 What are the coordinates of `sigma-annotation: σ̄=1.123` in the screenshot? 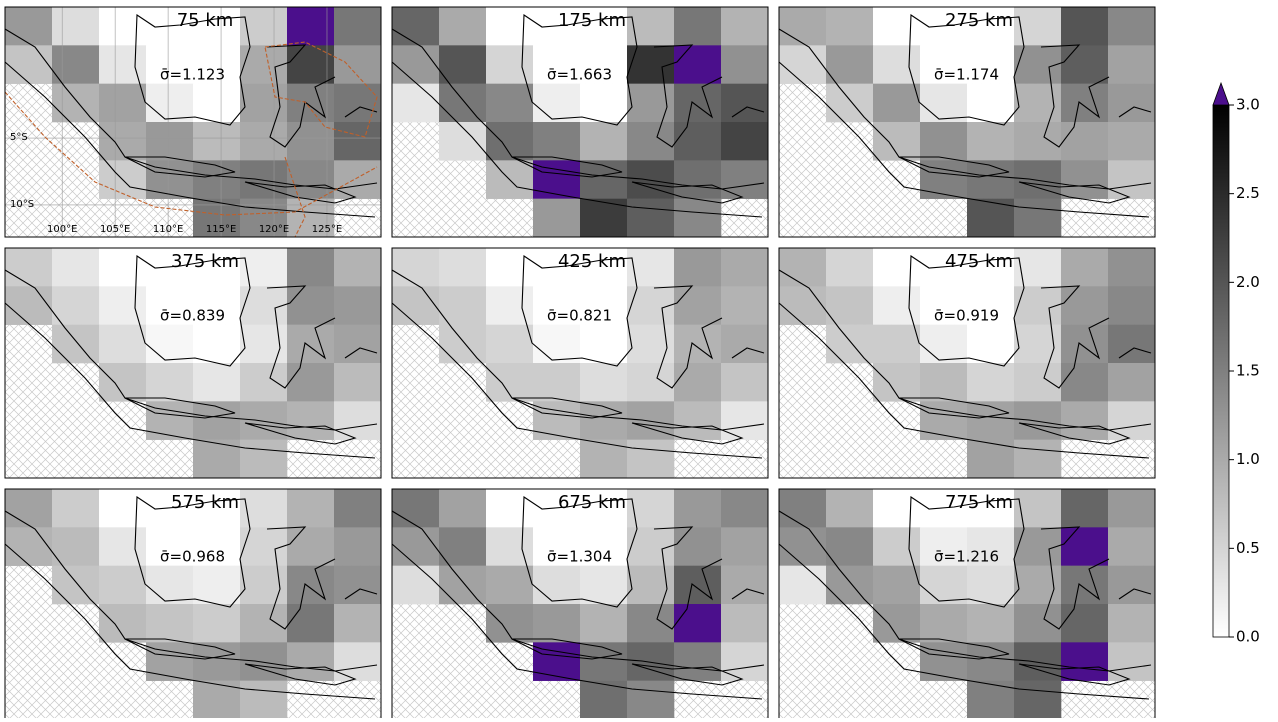 It's located at (192, 75).